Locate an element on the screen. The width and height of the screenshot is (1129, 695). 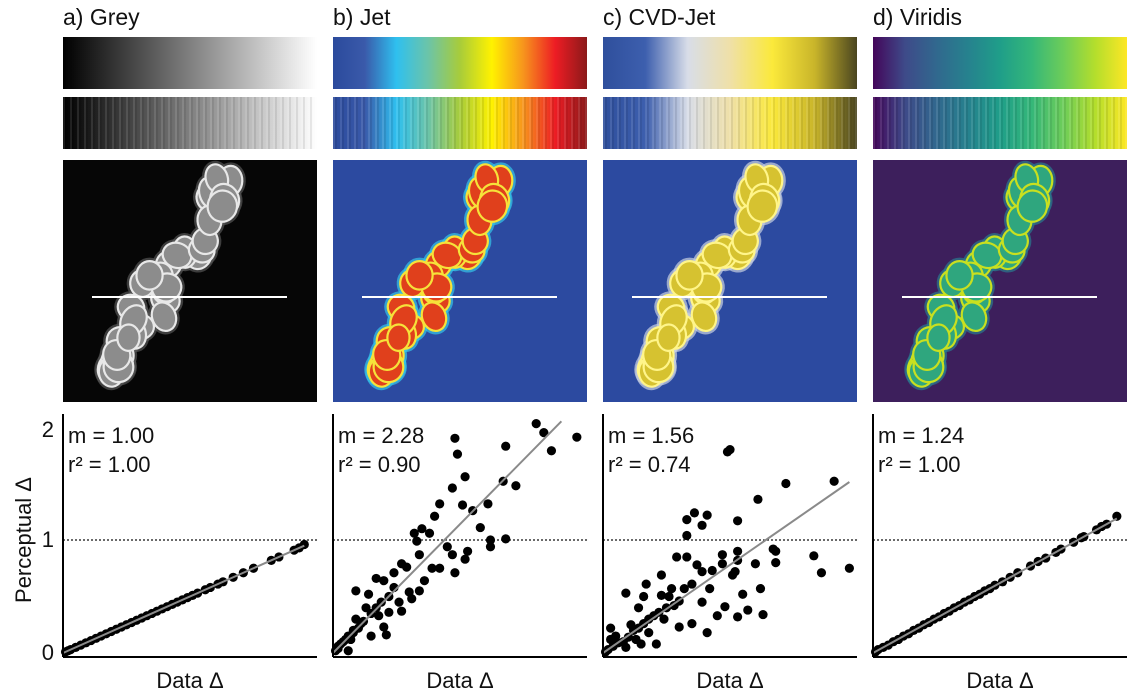
plot-viridis: m = 1.24 r² = 1.00 Data Δ is located at coordinates (998, 553).